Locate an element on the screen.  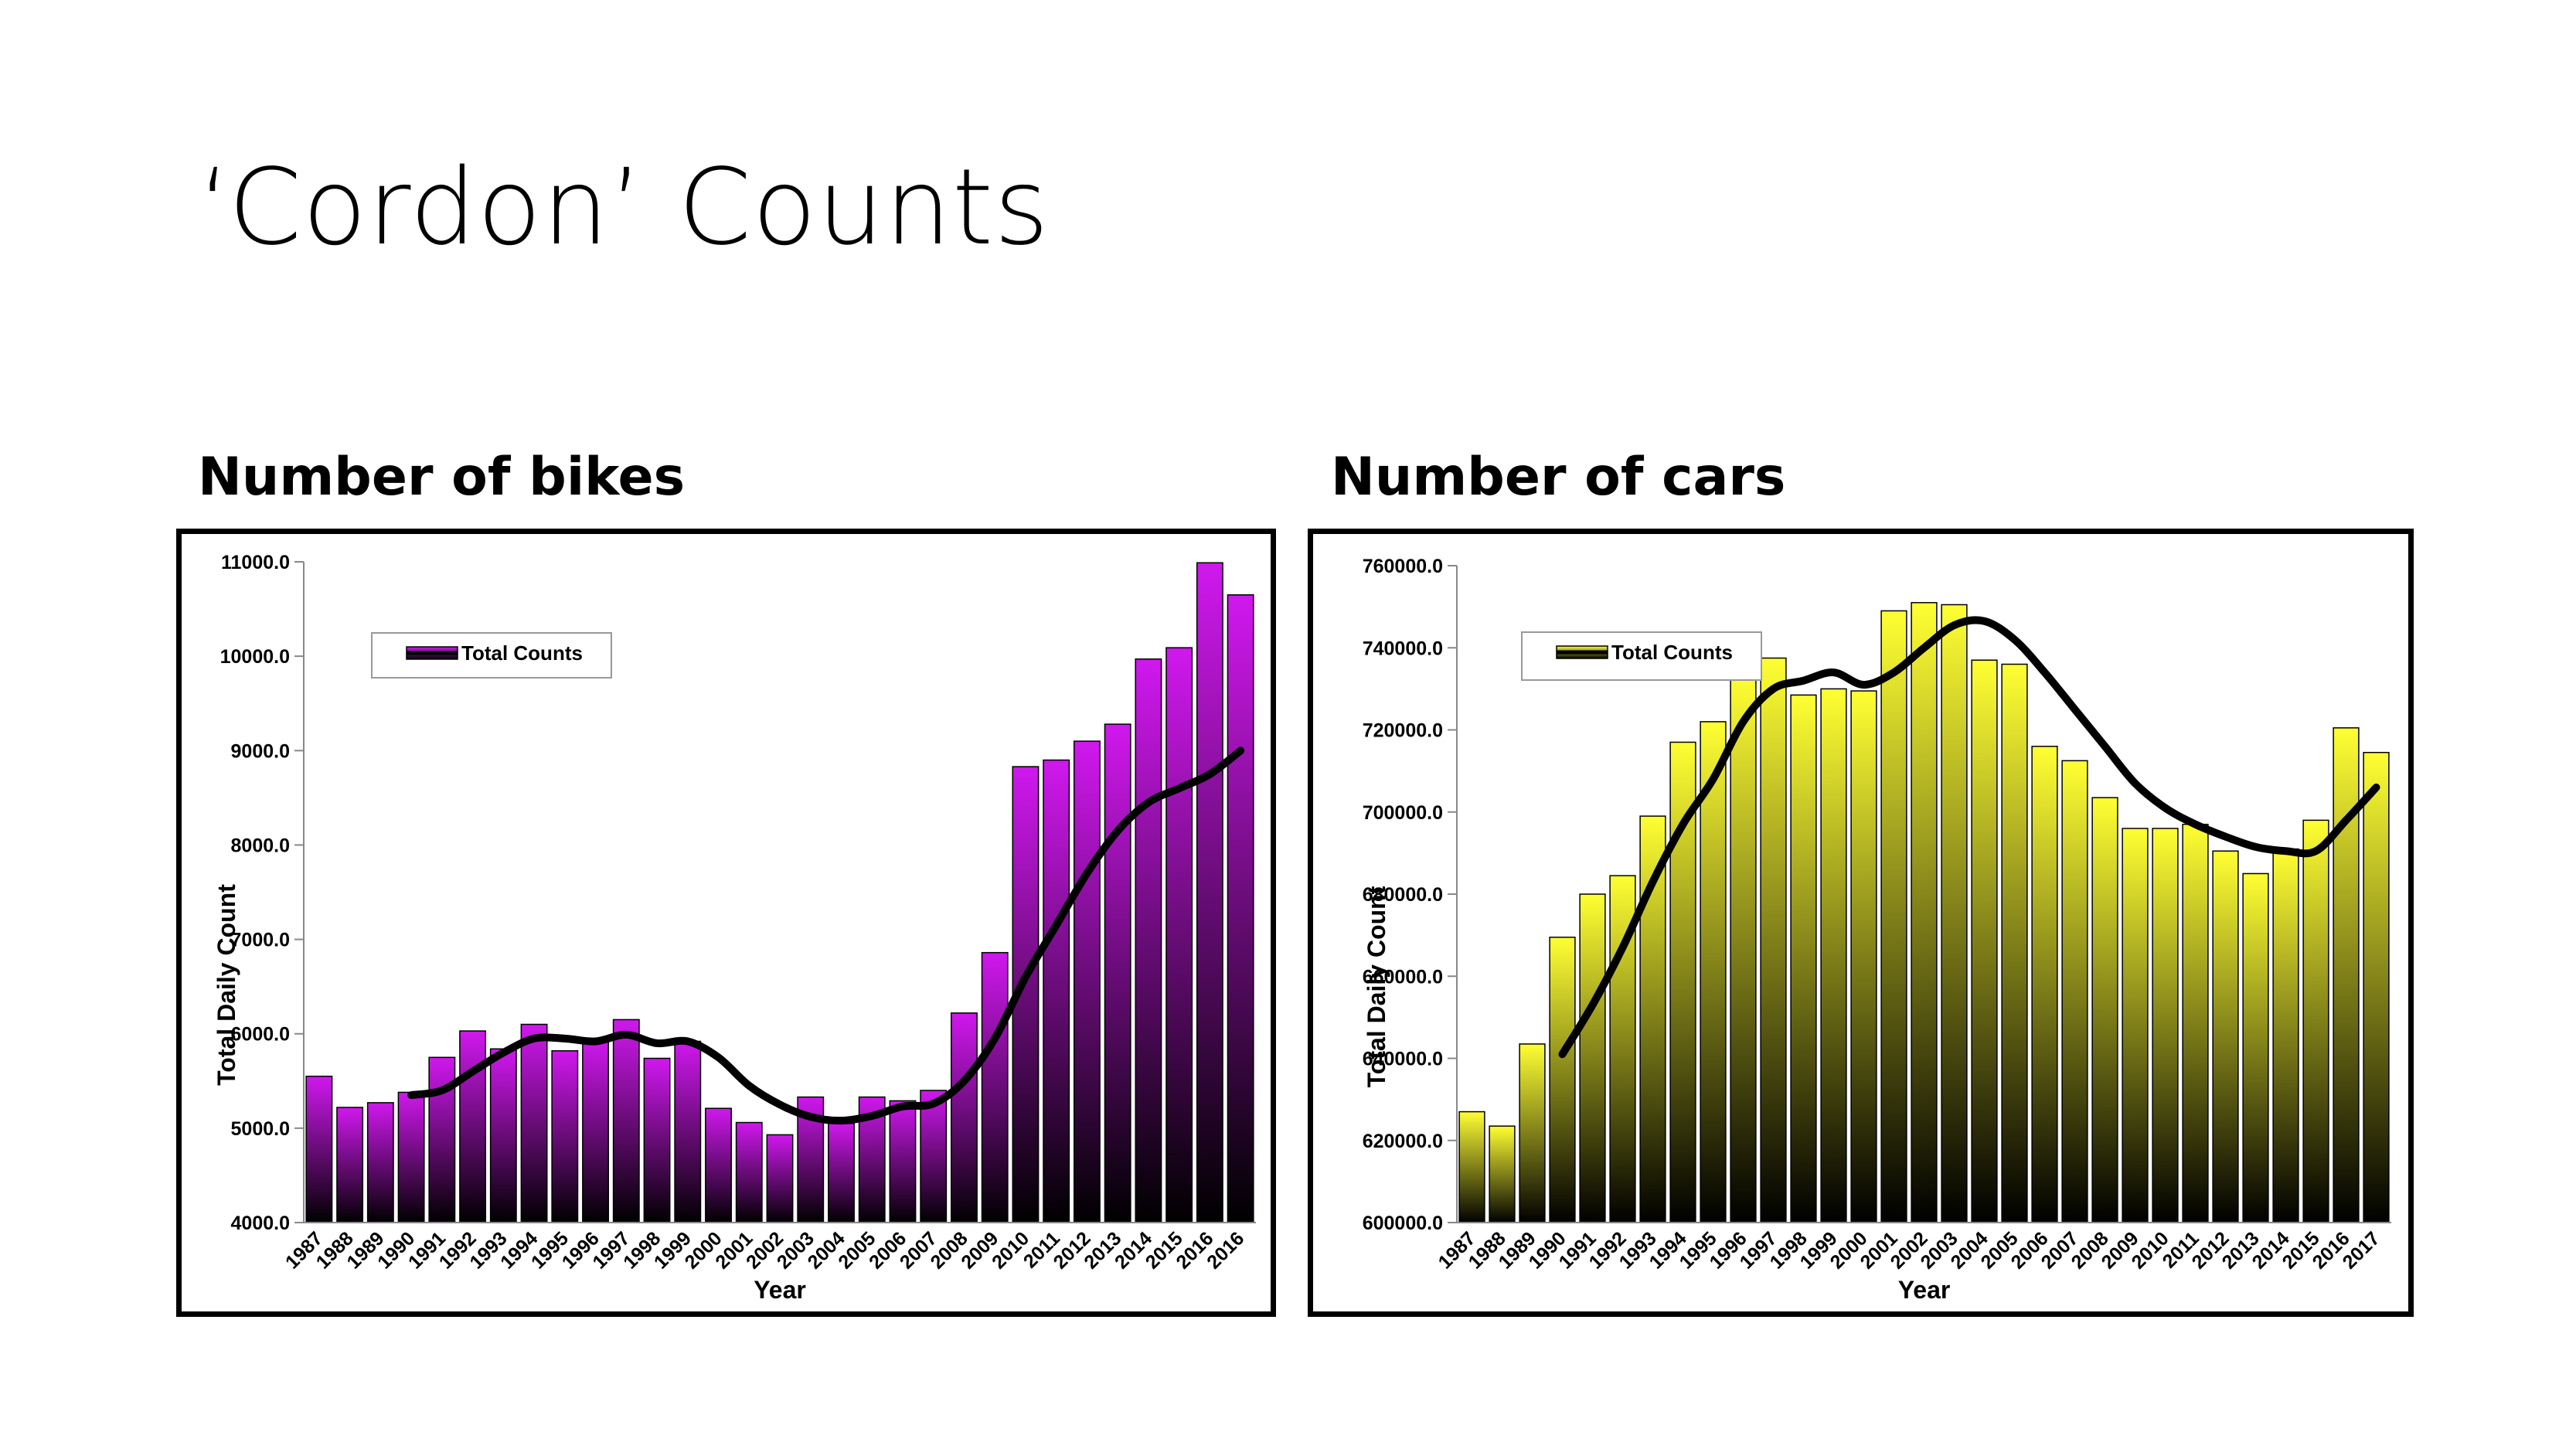
cars-y-tick-label: 620000.0 is located at coordinates (1403, 1141).